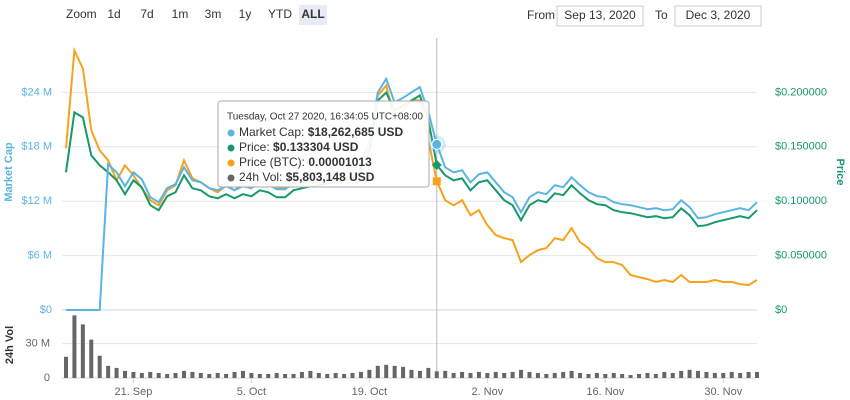 This screenshot has height=400, width=850. I want to click on tooltip-row: Price (BTC): 0.00001013, so click(305, 162).